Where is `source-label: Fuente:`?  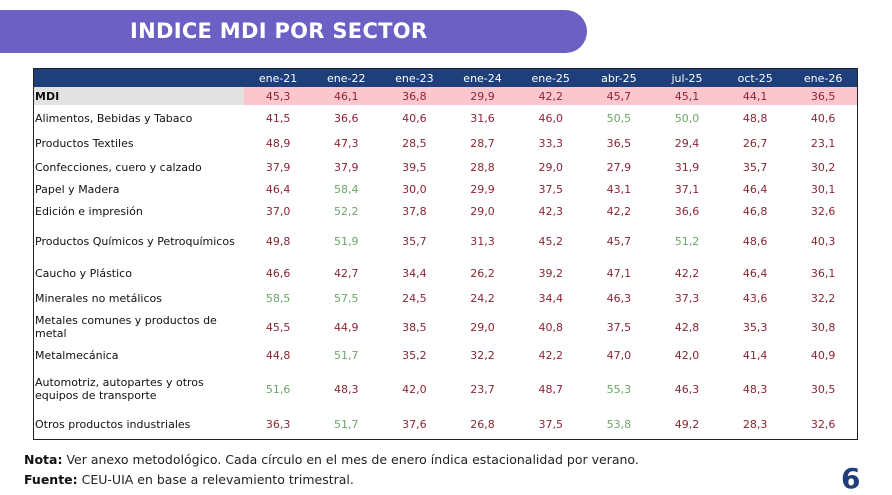
source-label: Fuente: is located at coordinates (51, 479).